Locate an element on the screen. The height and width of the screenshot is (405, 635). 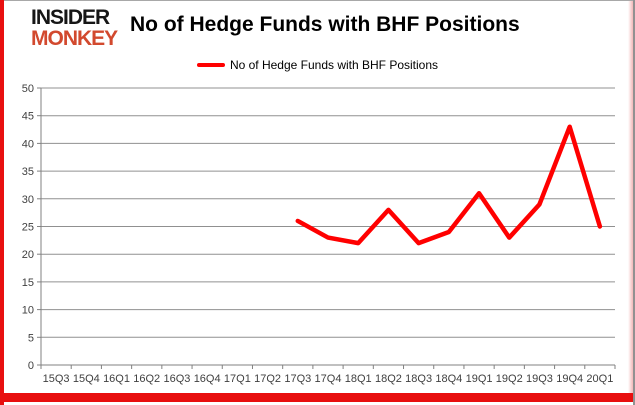
y-tick-label: 15 is located at coordinates (28, 283).